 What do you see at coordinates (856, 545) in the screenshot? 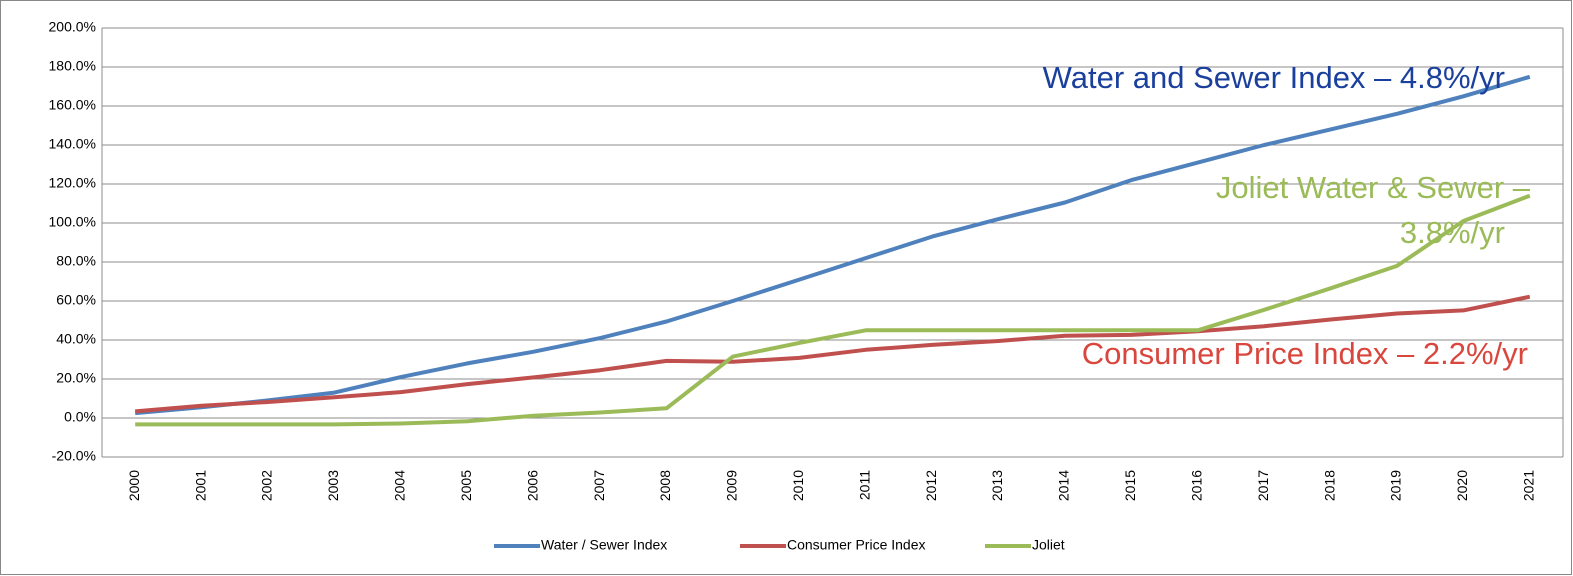
I see `legend-label: Consumer Price Index` at bounding box center [856, 545].